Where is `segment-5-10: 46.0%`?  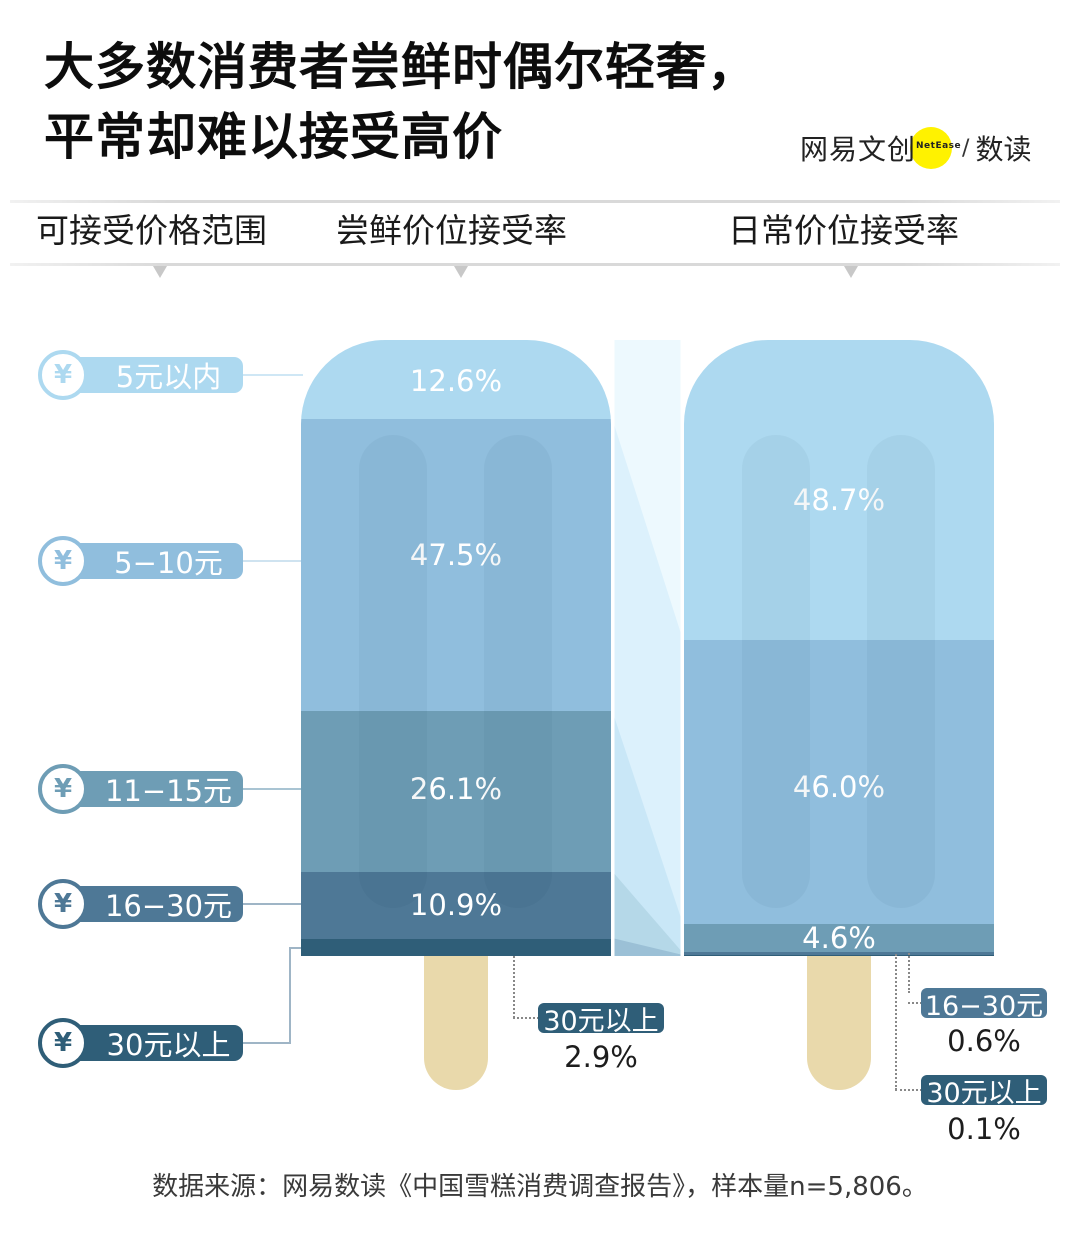 segment-5-10: 46.0% is located at coordinates (839, 782).